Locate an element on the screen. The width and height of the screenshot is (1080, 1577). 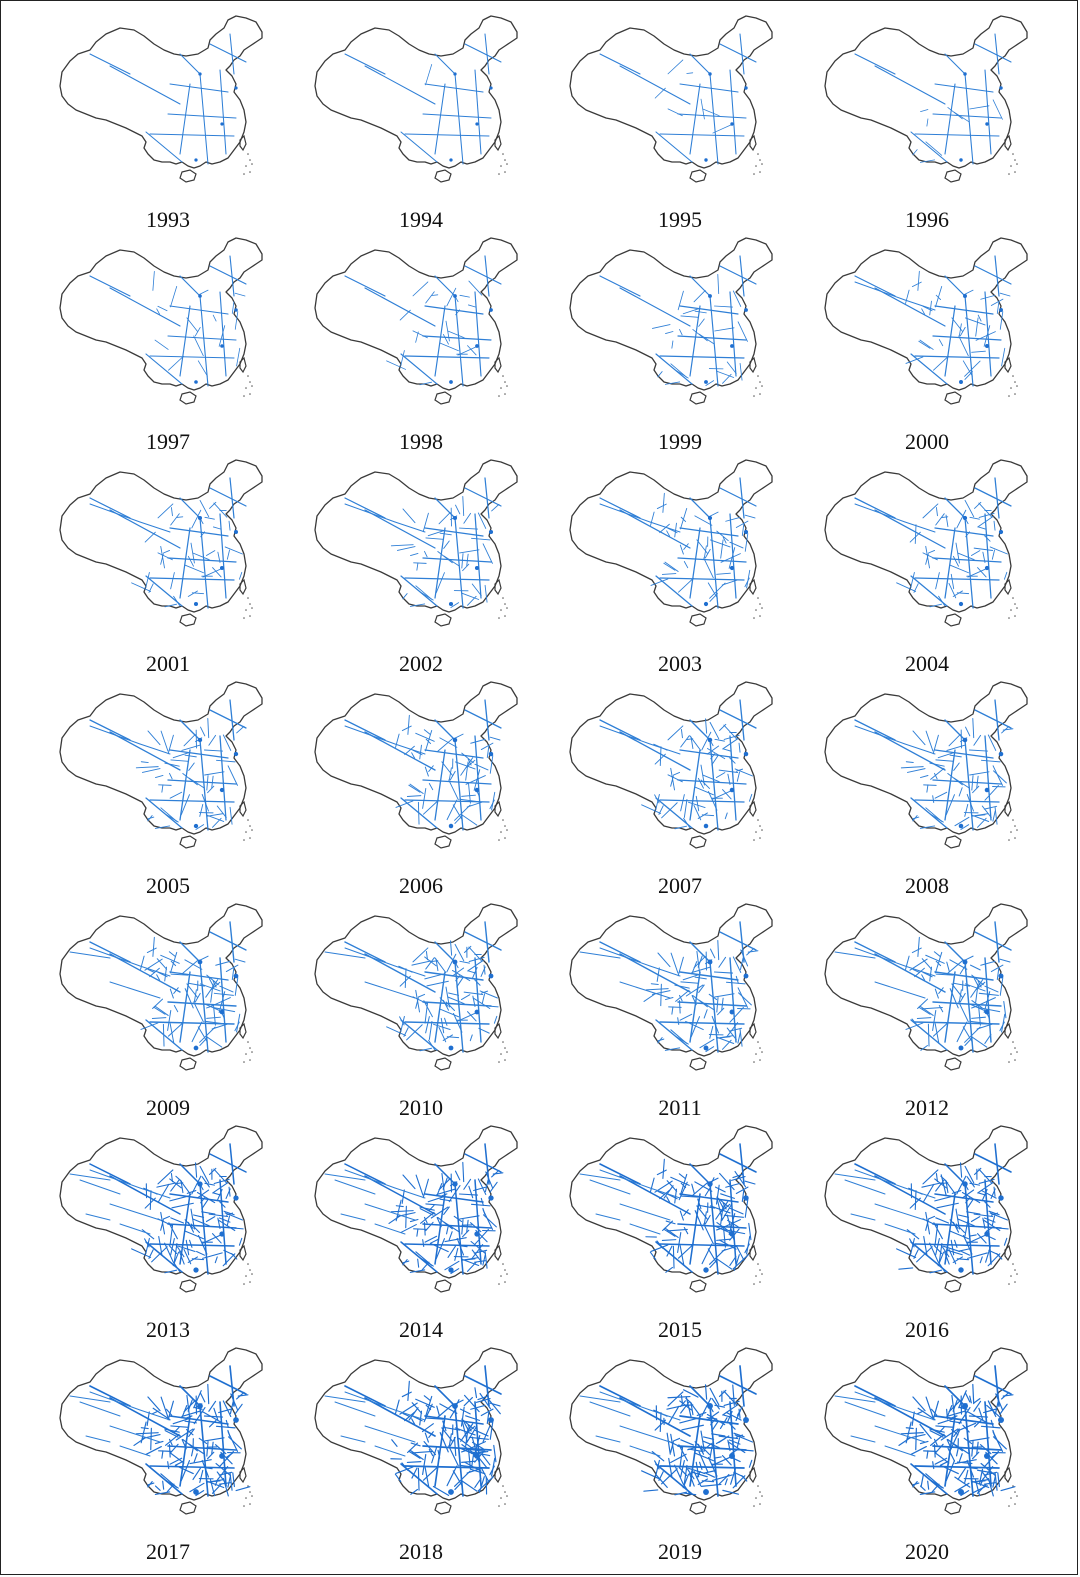
map-panel-2004: 2004 is located at coordinates (935, 569).